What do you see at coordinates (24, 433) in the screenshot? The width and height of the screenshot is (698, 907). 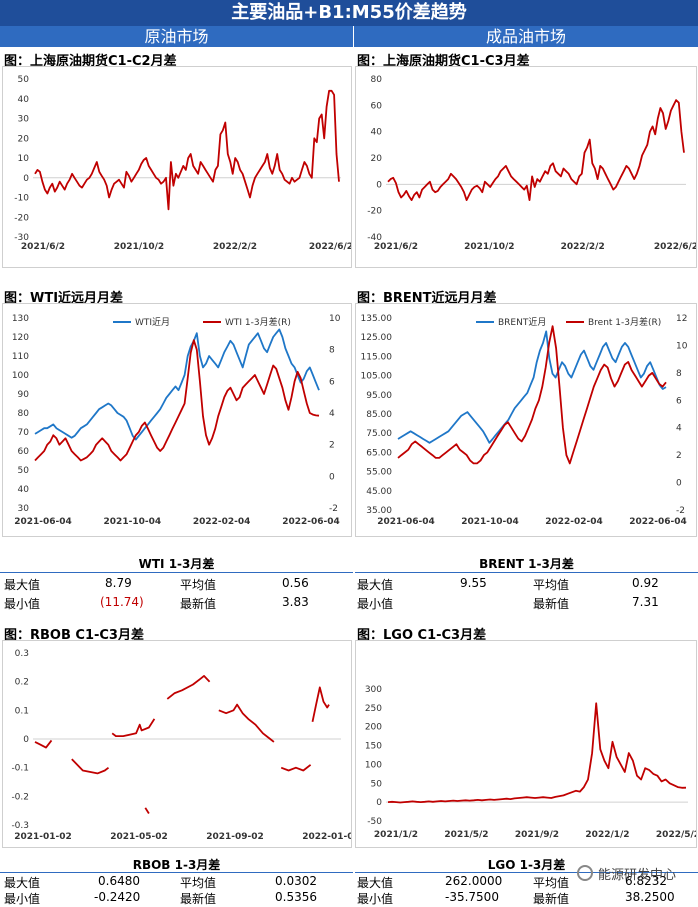 I see `y-tick-label: 70` at bounding box center [24, 433].